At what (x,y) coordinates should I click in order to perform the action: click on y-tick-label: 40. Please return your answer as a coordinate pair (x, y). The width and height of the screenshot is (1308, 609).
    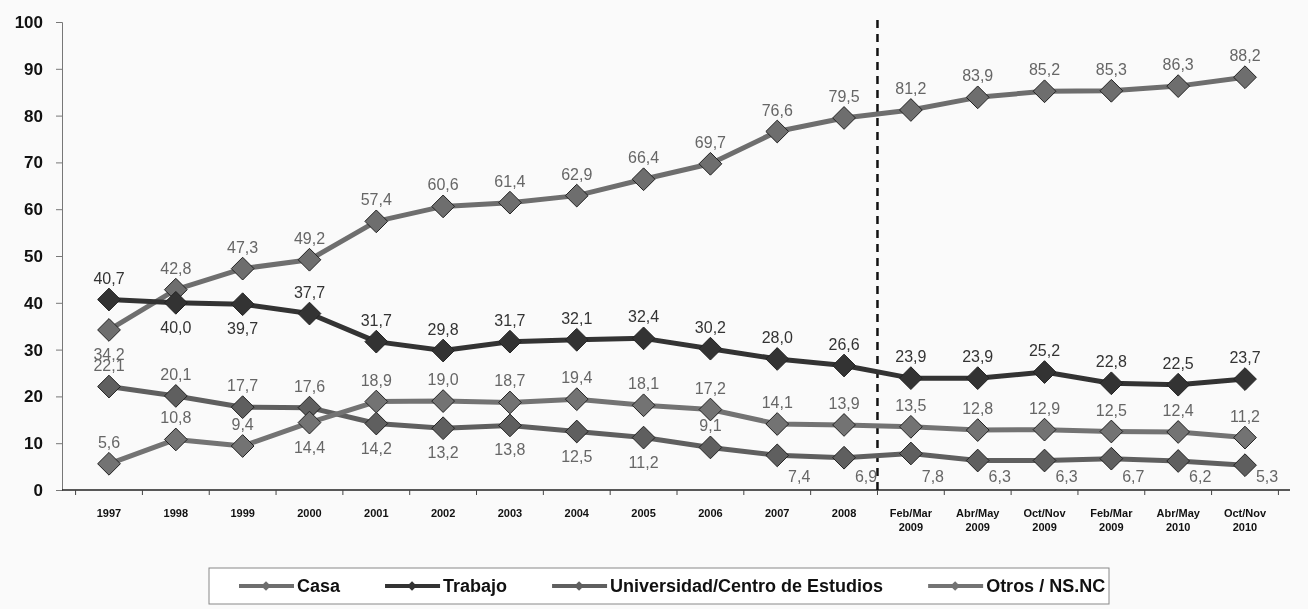
    Looking at the image, I should click on (33, 303).